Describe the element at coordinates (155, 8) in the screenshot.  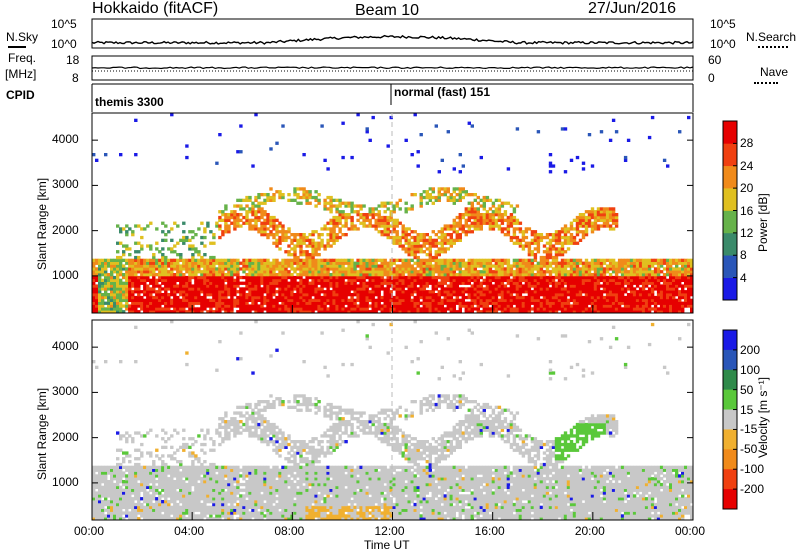
I see `station-title: Hokkaido (fitACF)` at that location.